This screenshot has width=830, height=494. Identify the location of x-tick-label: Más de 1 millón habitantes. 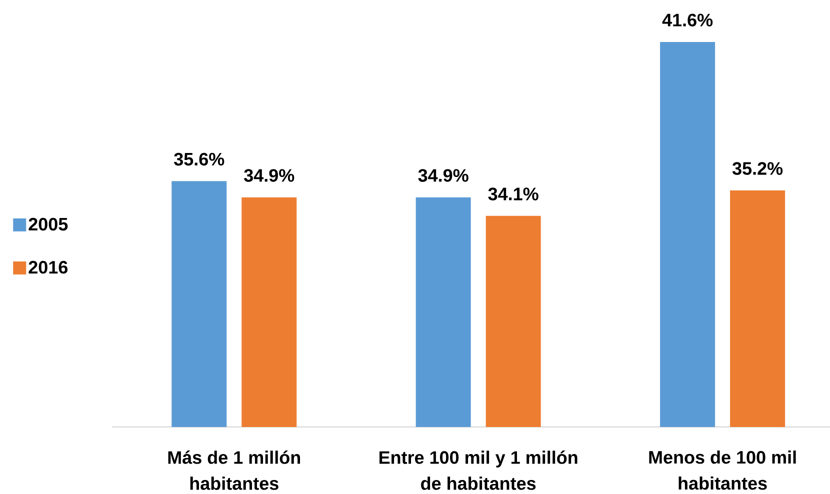
(234, 470).